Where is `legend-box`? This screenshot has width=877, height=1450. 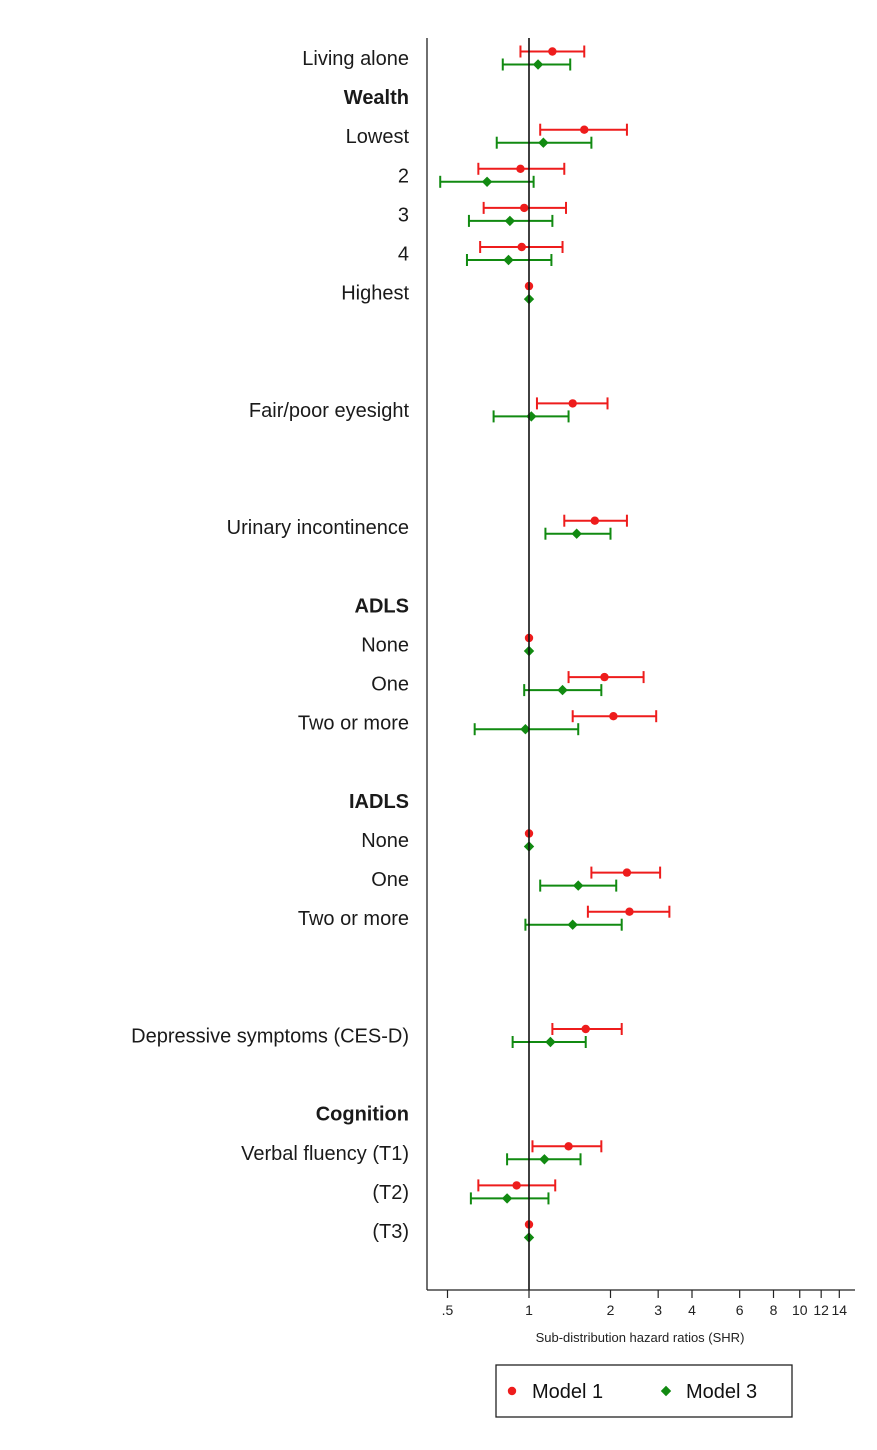 legend-box is located at coordinates (644, 1391).